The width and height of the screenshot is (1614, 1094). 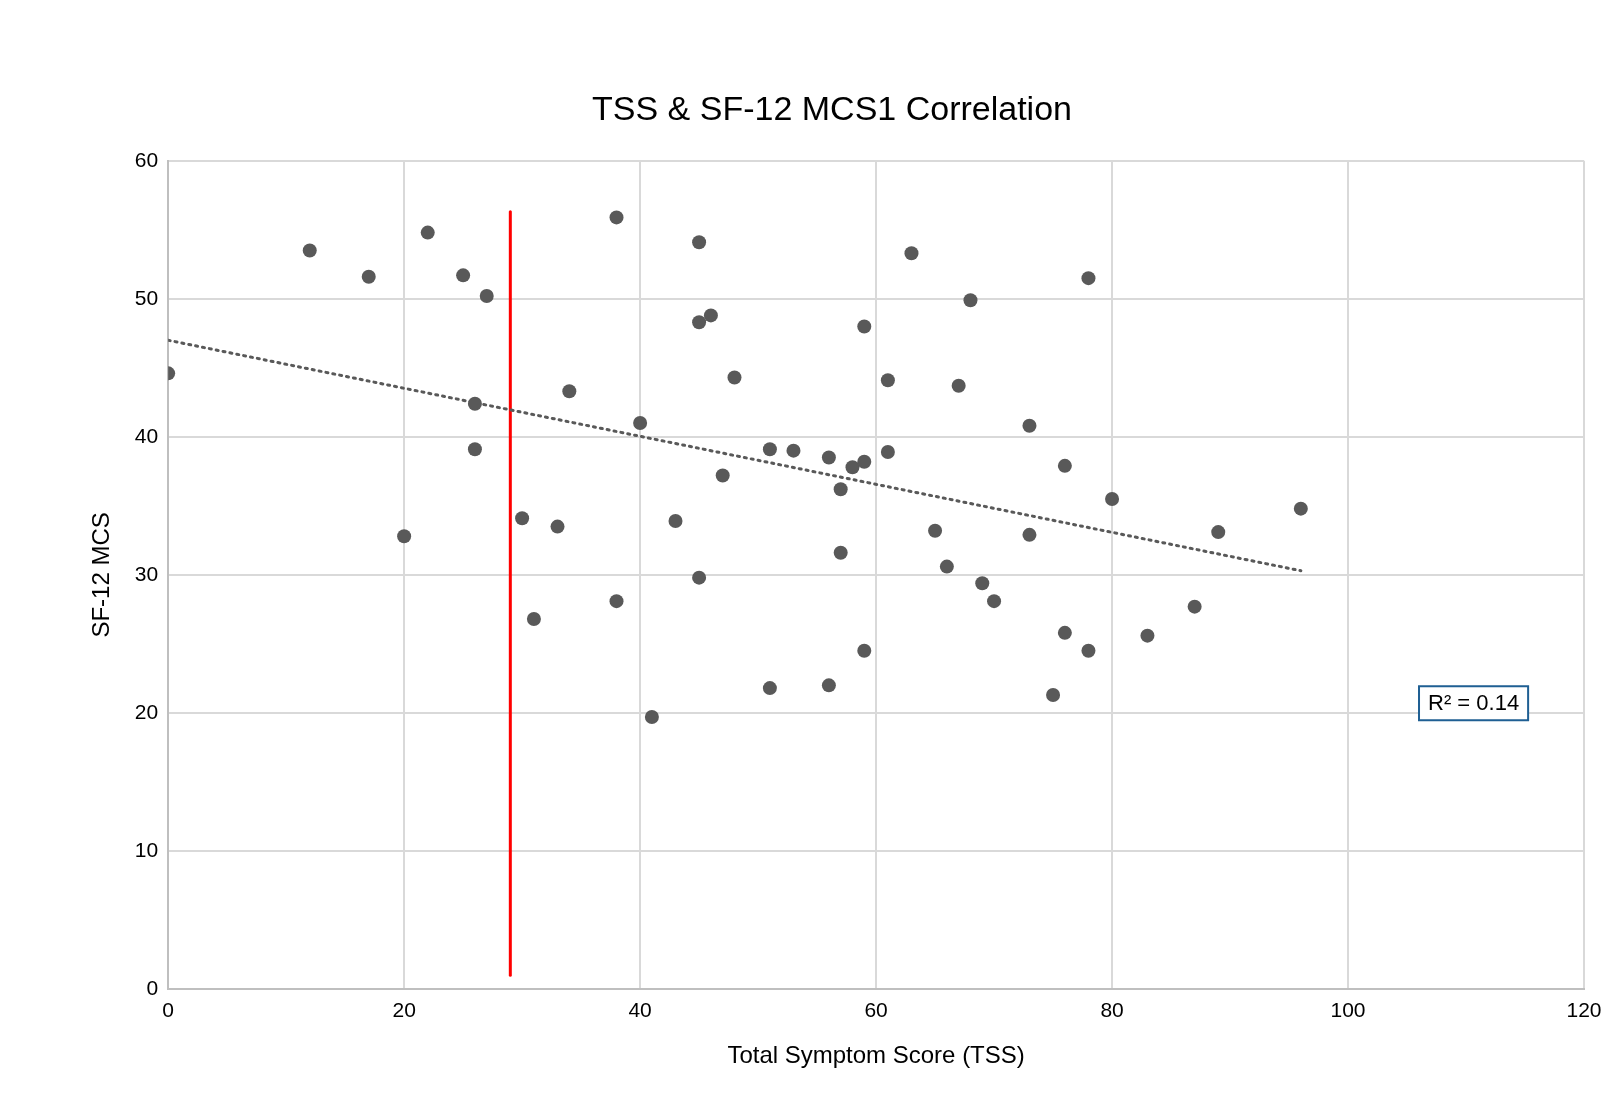 I want to click on x-axis-title: Total Symptom Score (TSS), so click(x=876, y=1055).